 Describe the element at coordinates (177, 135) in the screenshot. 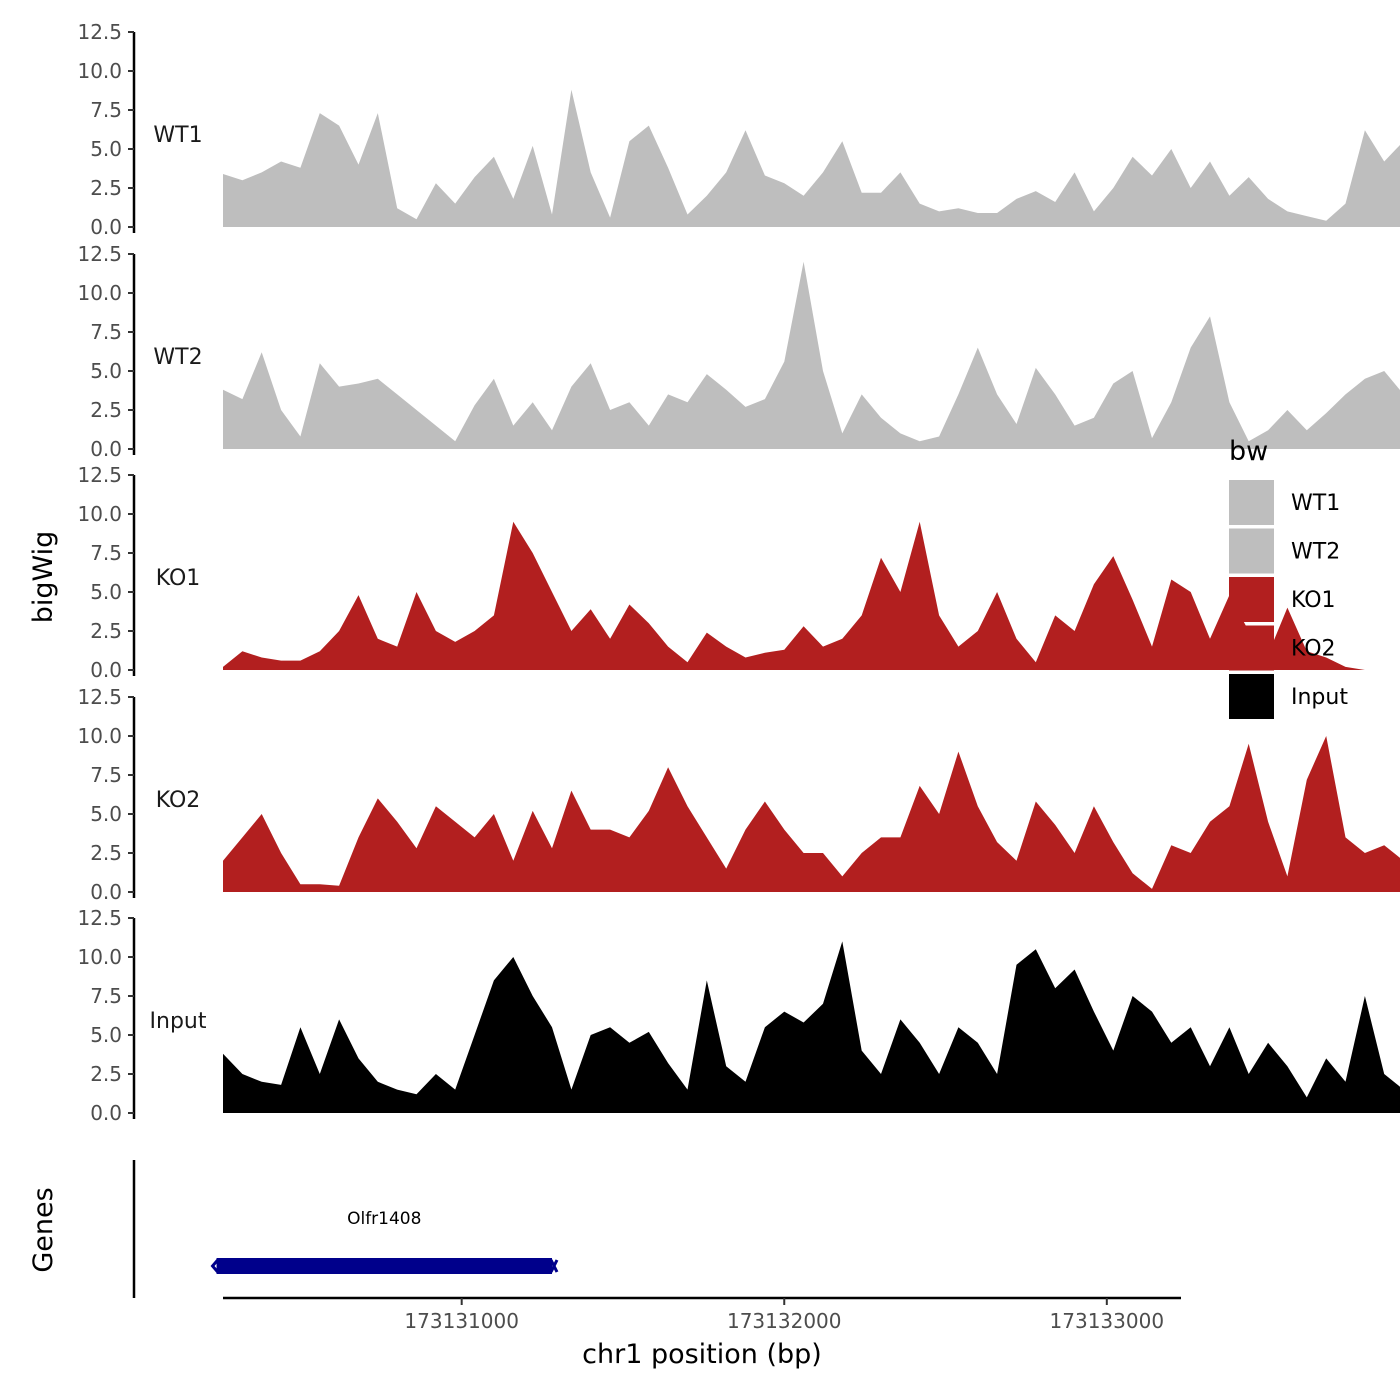

I see `track-label: WT1` at that location.